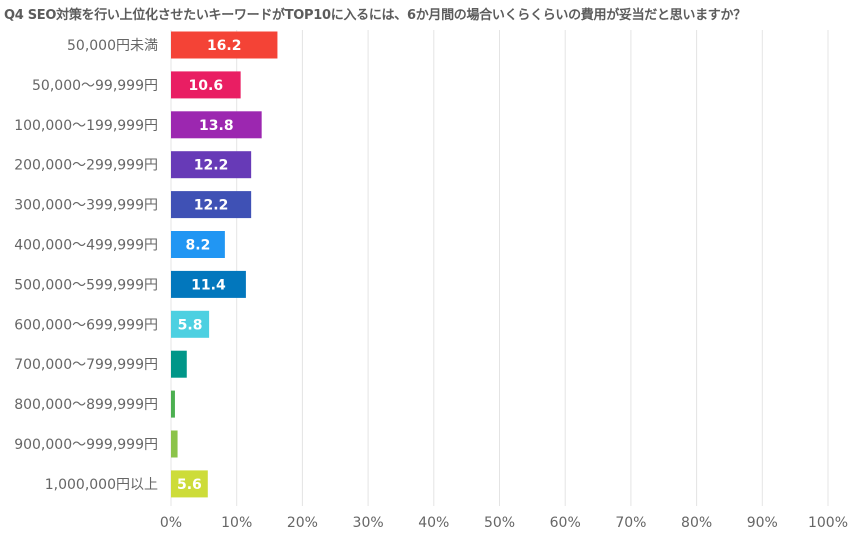 The height and width of the screenshot is (539, 851). What do you see at coordinates (302, 523) in the screenshot?
I see `x-tick-label: 20%` at bounding box center [302, 523].